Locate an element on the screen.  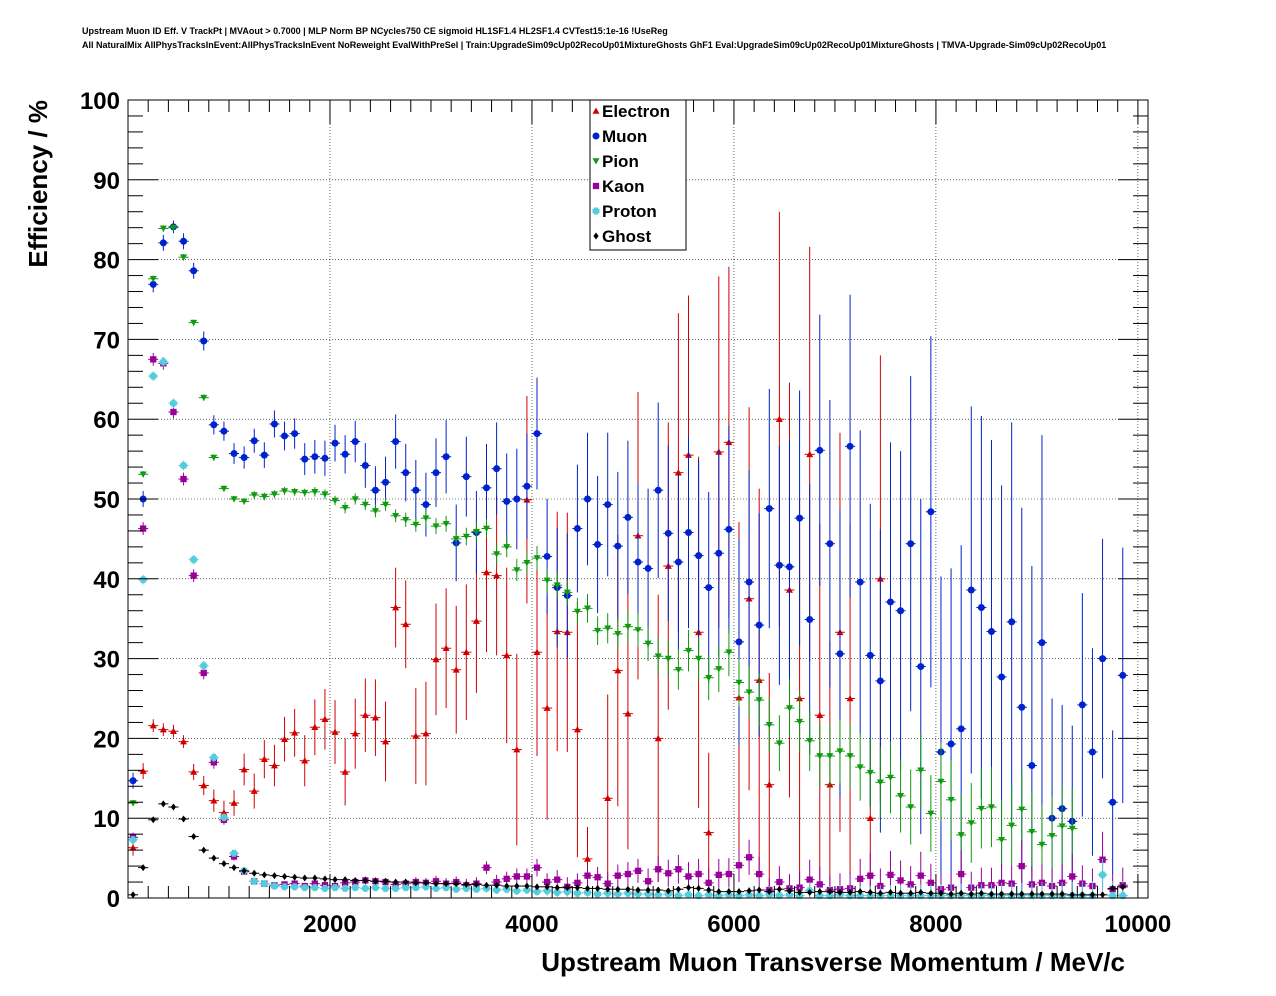
legend-marker-ghost is located at coordinates (596, 236).